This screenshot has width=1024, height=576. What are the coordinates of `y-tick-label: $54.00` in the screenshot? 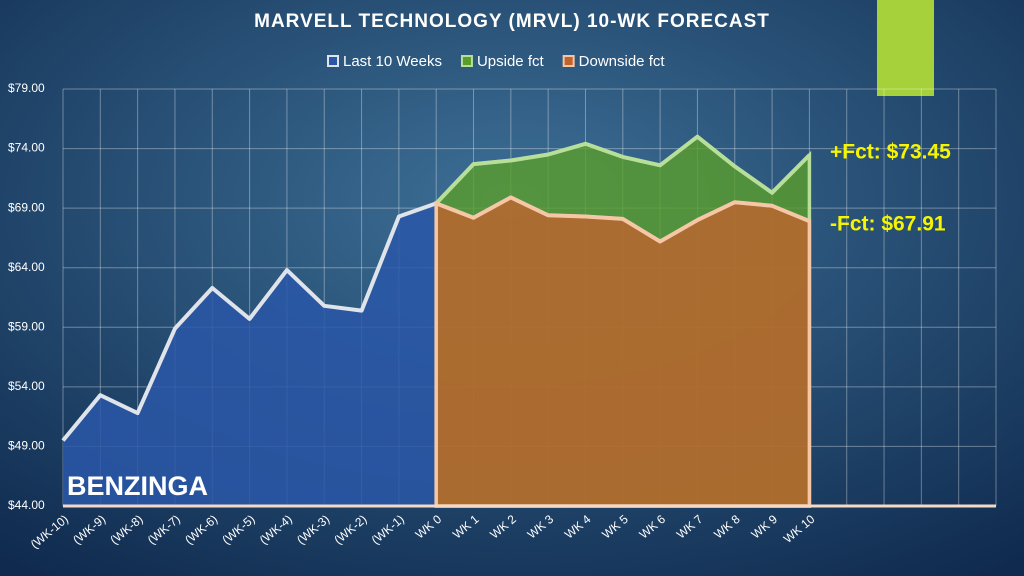 It's located at (26, 386).